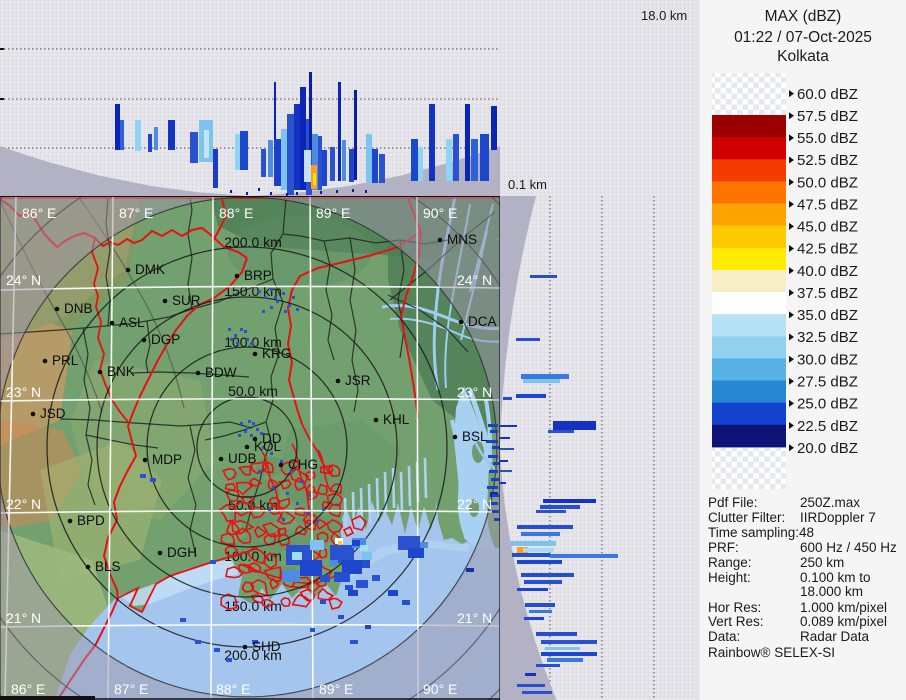 The image size is (906, 700). What do you see at coordinates (838, 517) in the screenshot?
I see `svg-text: IIRDoppler 7` at bounding box center [838, 517].